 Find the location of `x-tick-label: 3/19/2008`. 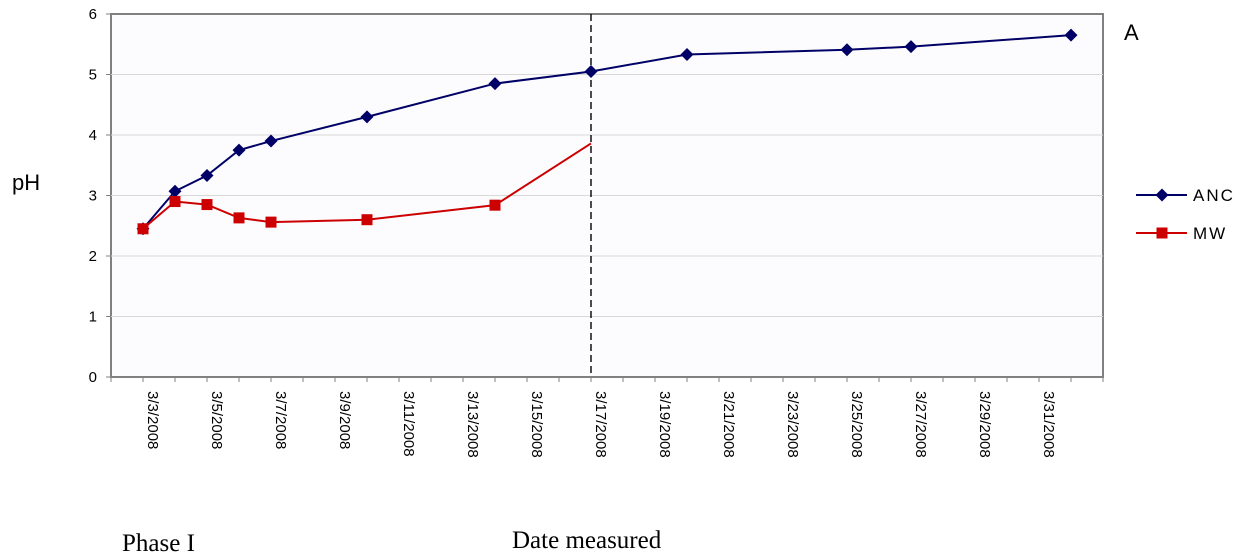

x-tick-label: 3/19/2008 is located at coordinates (664, 424).